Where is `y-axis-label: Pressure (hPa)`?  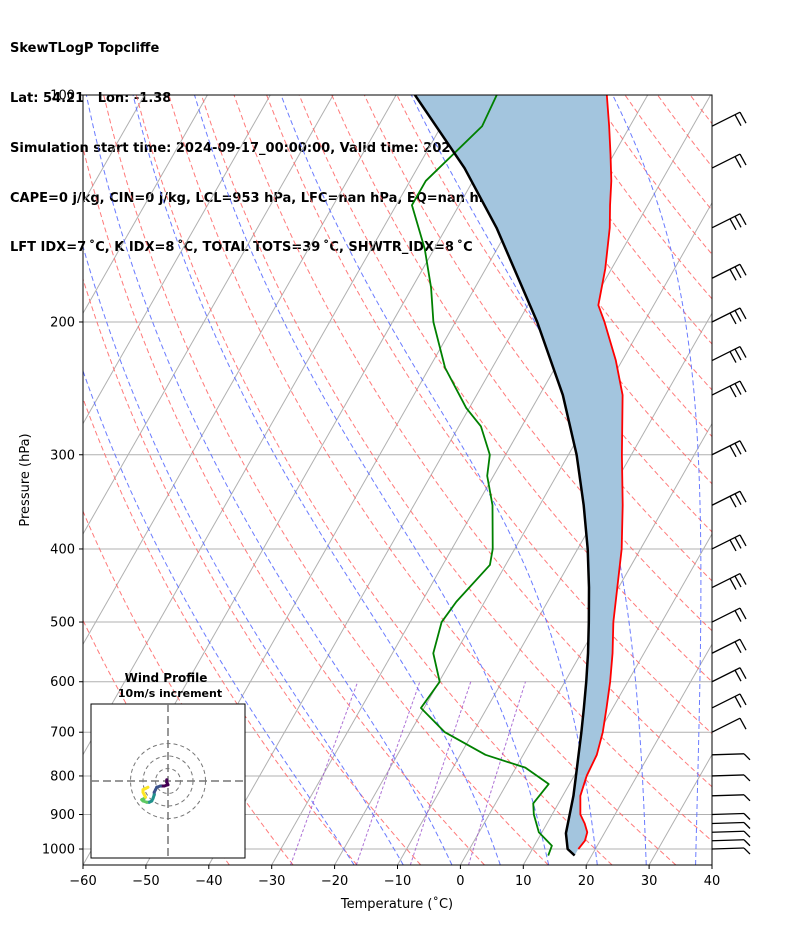 y-axis-label: Pressure (hPa) is located at coordinates (25, 479).